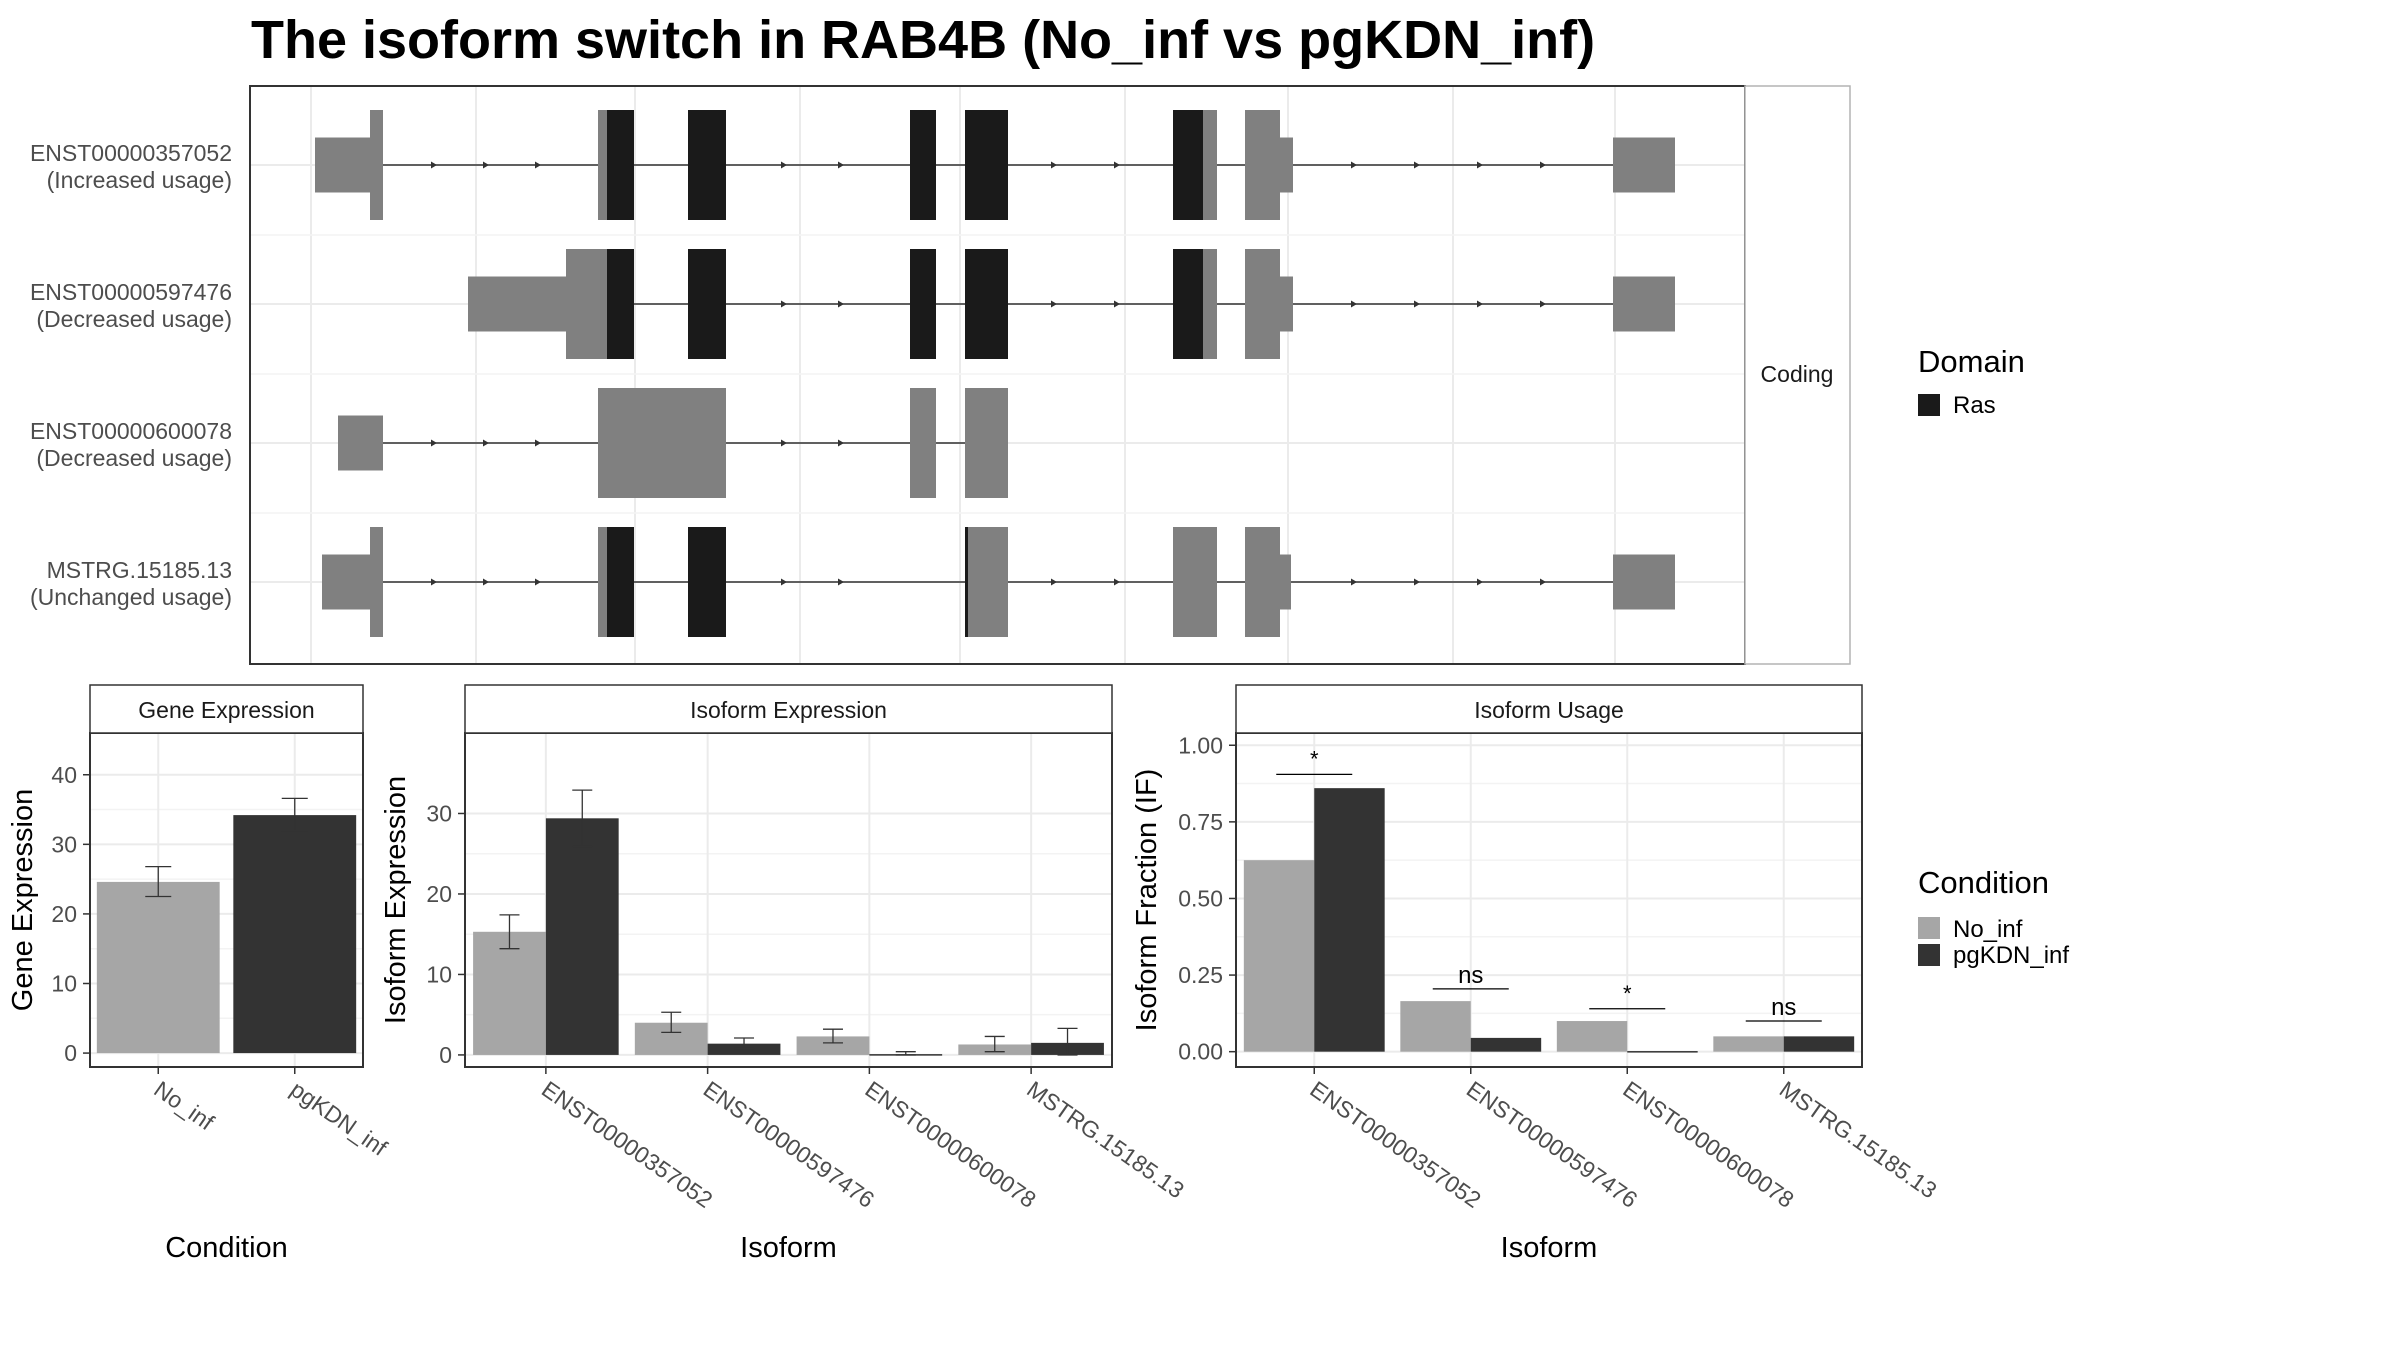  I want to click on y-tick-label: 0.50, so click(1200, 898).